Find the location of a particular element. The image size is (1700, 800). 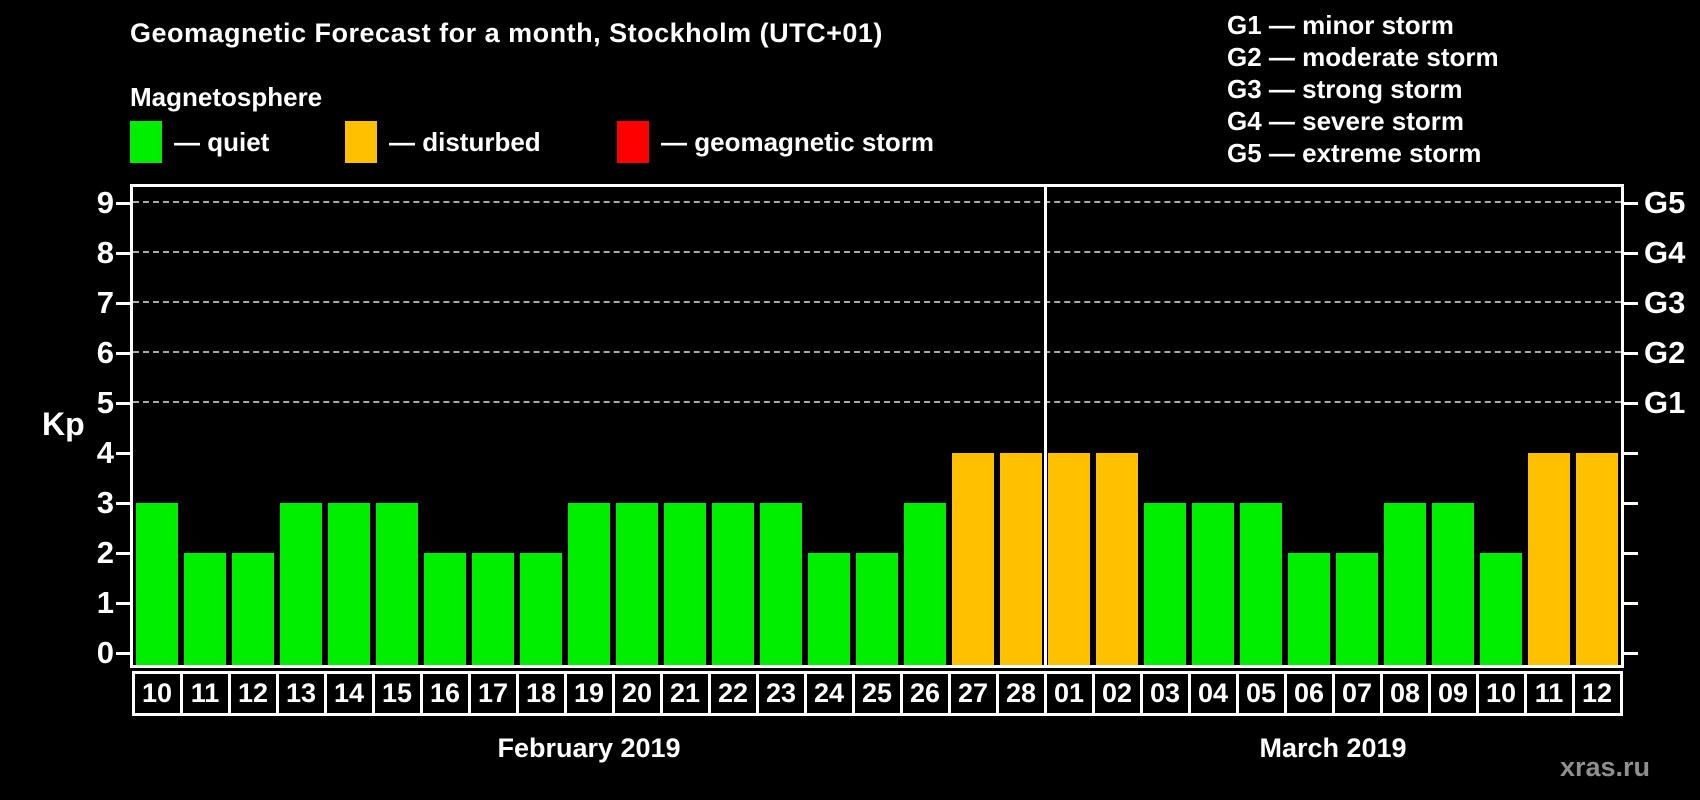

disturbed-swatch is located at coordinates (361, 142).